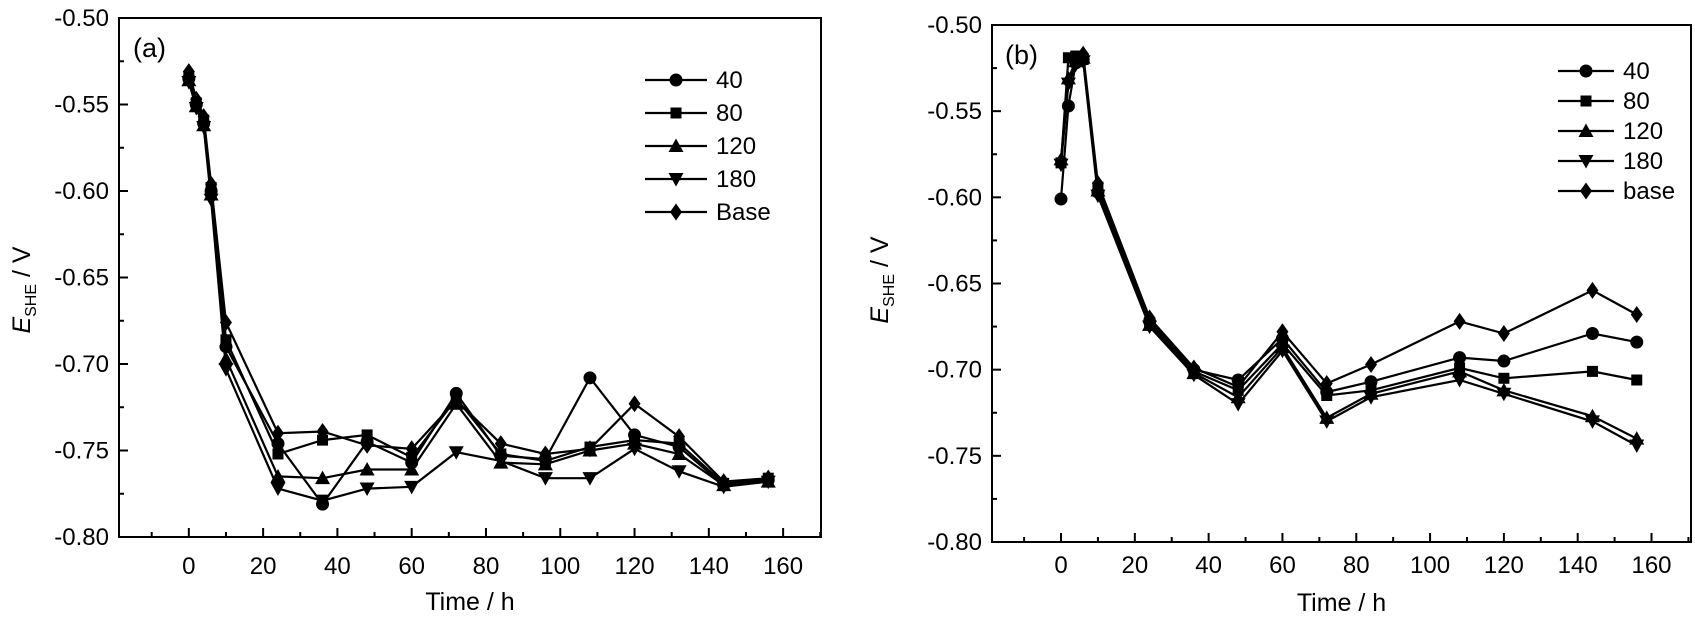 The height and width of the screenshot is (620, 1695). What do you see at coordinates (1586, 101) in the screenshot?
I see `square-icon` at bounding box center [1586, 101].